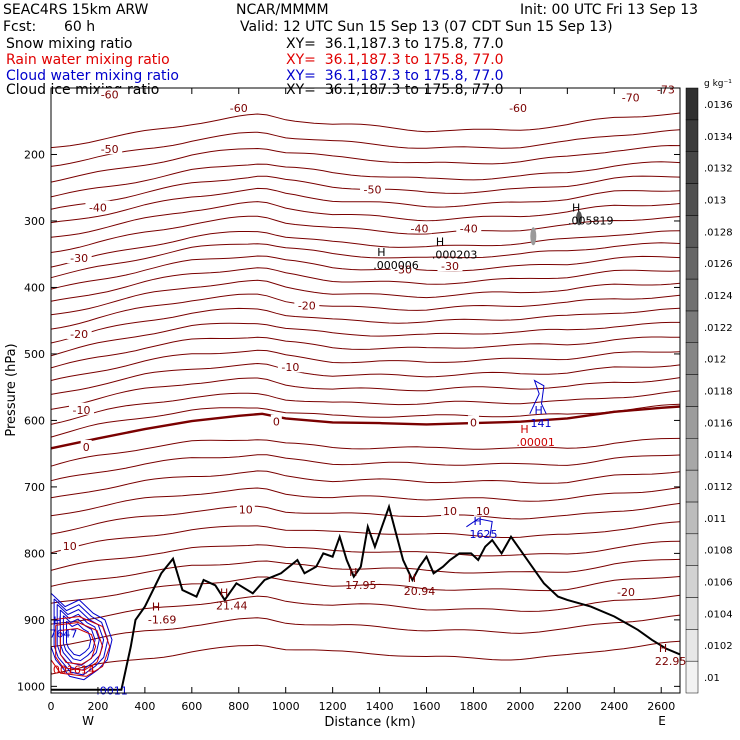 The height and width of the screenshot is (740, 740). Describe the element at coordinates (31, 686) in the screenshot. I see `y-tick-label: 1000` at that location.